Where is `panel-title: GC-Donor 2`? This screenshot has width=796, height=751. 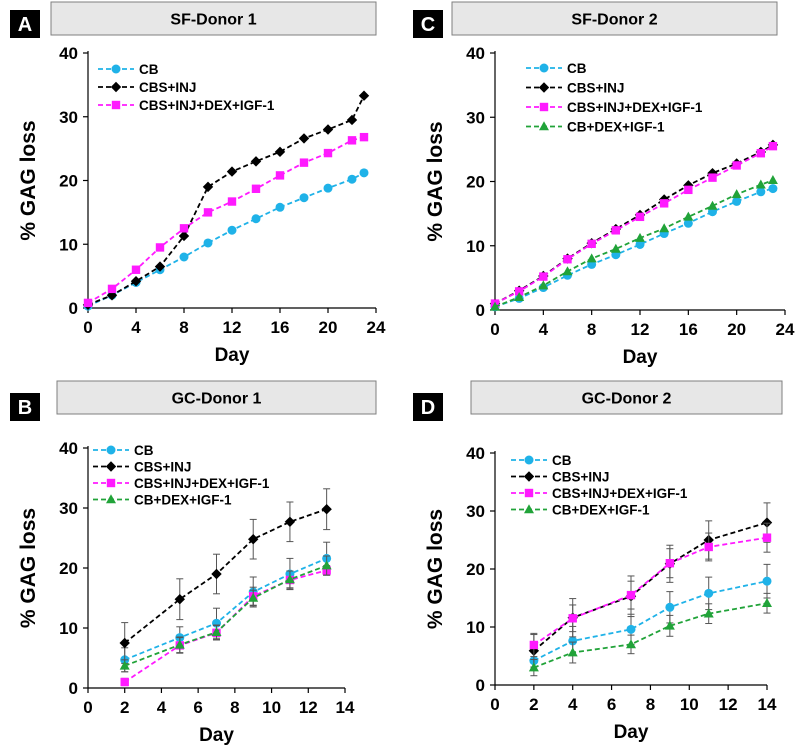
panel-title: GC-Donor 2 is located at coordinates (627, 399).